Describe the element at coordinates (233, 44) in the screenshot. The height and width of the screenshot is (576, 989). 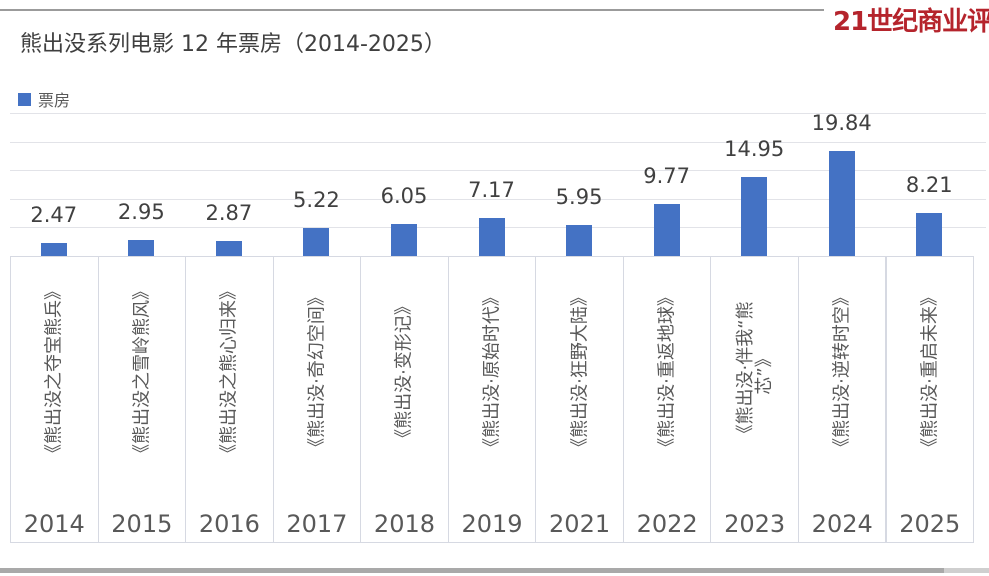
I see `chart-title: 熊出没系列电影 12 年票房（2014-2025）` at that location.